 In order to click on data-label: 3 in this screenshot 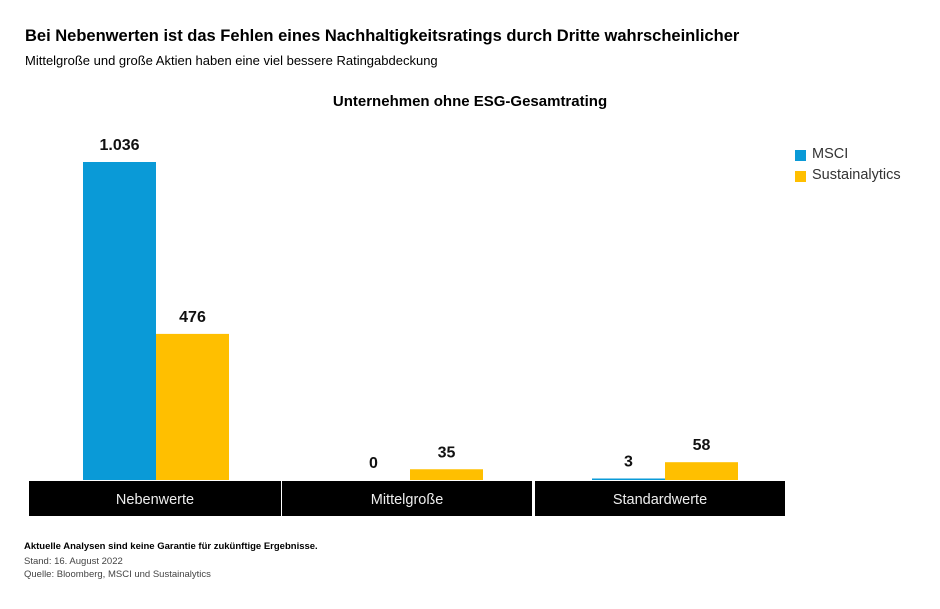, I will do `click(628, 462)`.